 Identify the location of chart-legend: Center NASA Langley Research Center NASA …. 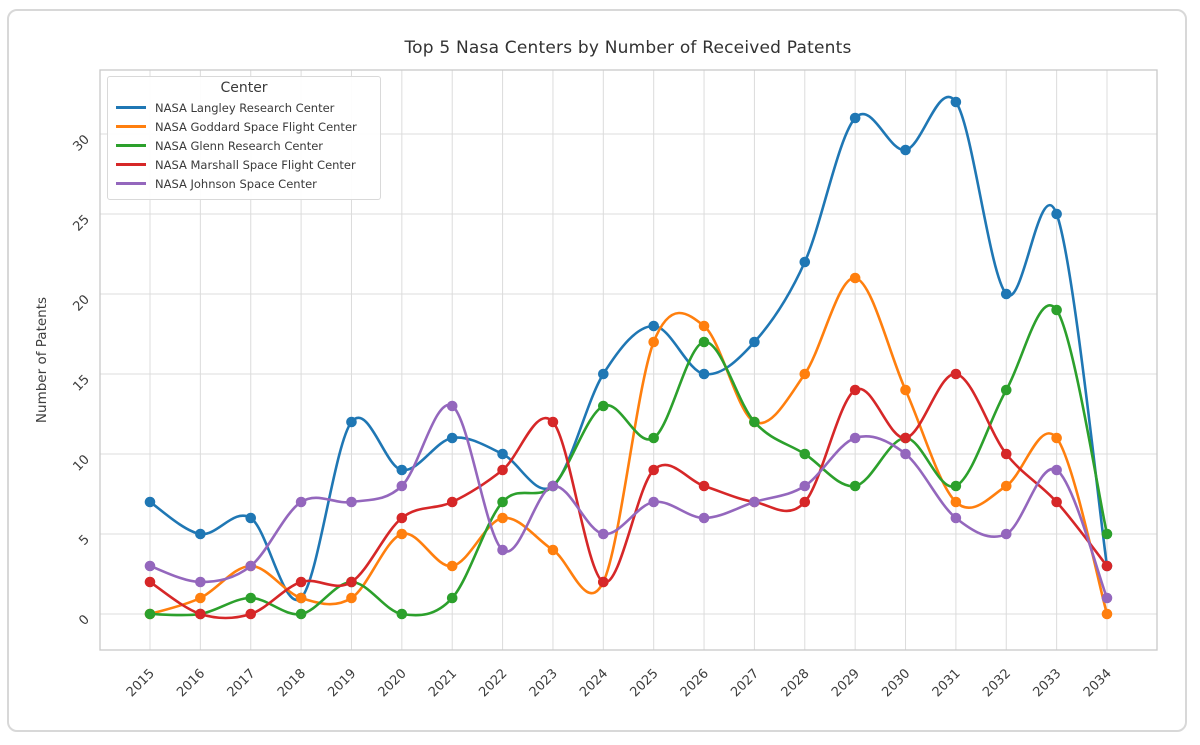
(244, 138).